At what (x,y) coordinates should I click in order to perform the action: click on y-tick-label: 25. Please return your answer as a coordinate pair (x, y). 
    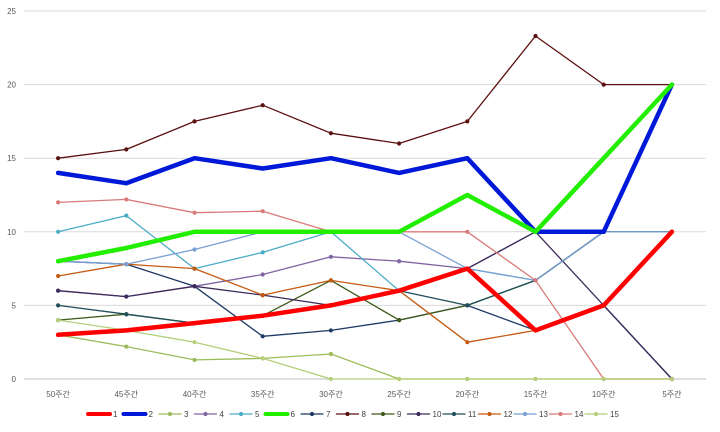
    Looking at the image, I should click on (11, 11).